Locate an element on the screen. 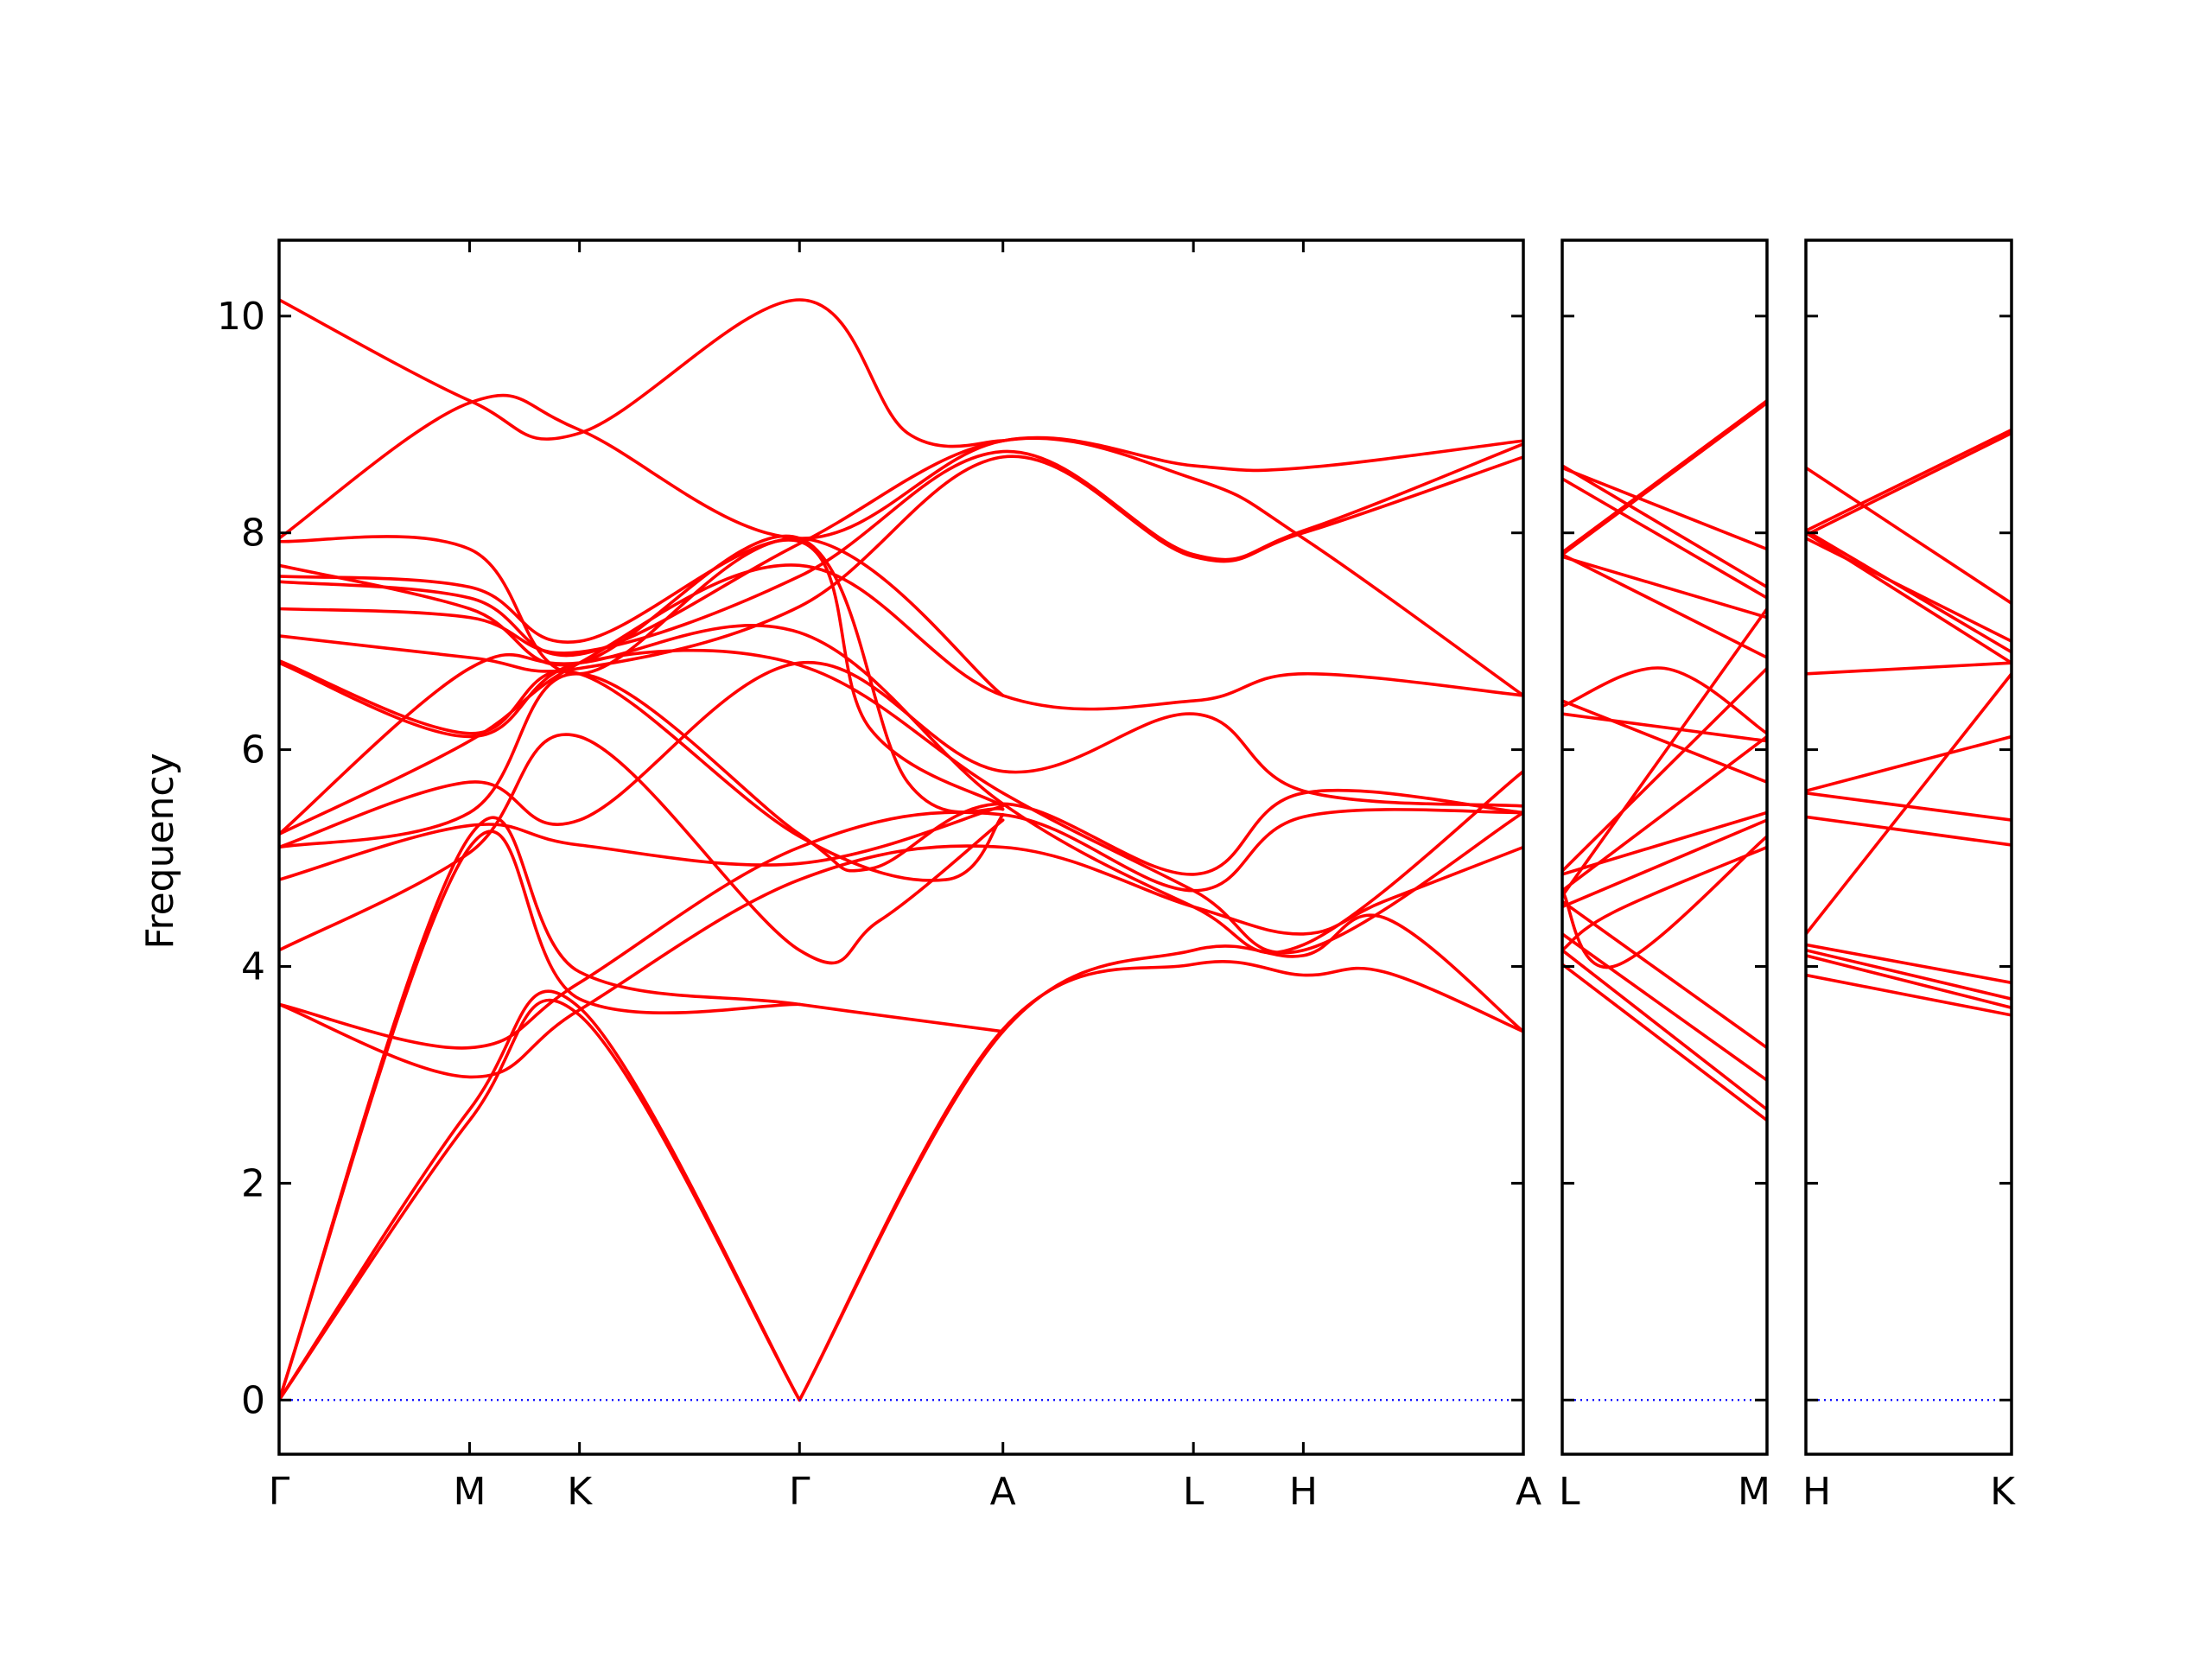 This screenshot has width=2212, height=1659. y-tick-label: 8 is located at coordinates (253, 534).